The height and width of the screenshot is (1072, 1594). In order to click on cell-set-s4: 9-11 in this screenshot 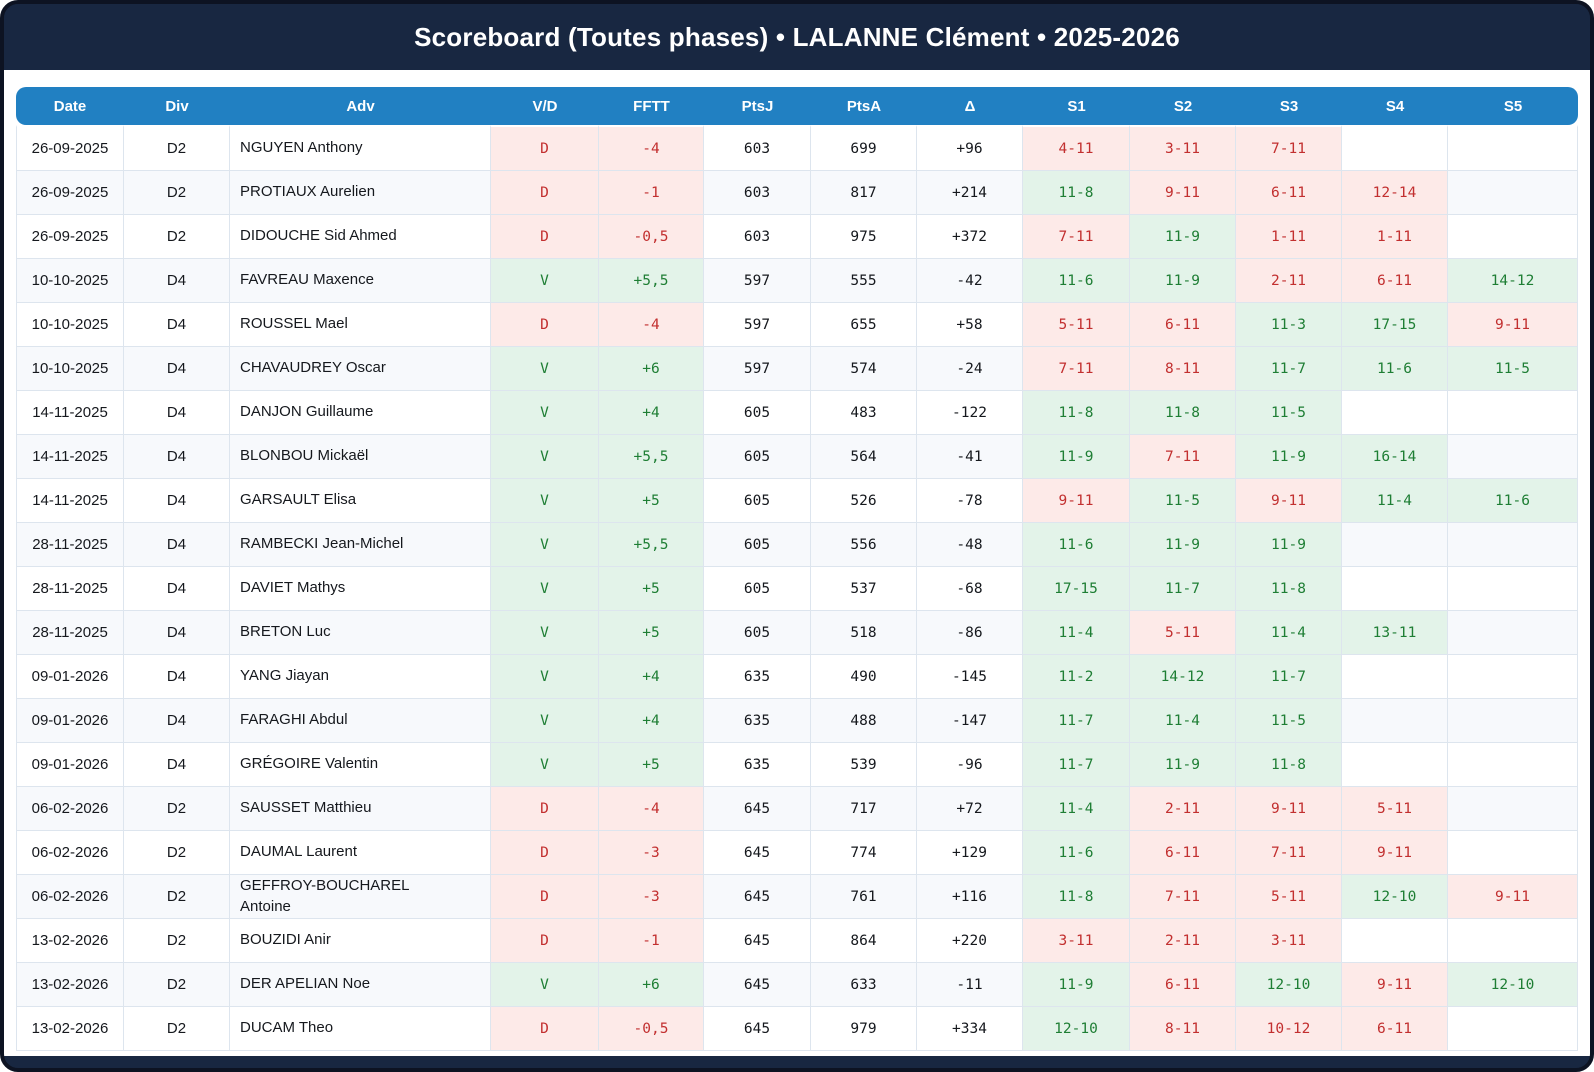, I will do `click(1395, 985)`.